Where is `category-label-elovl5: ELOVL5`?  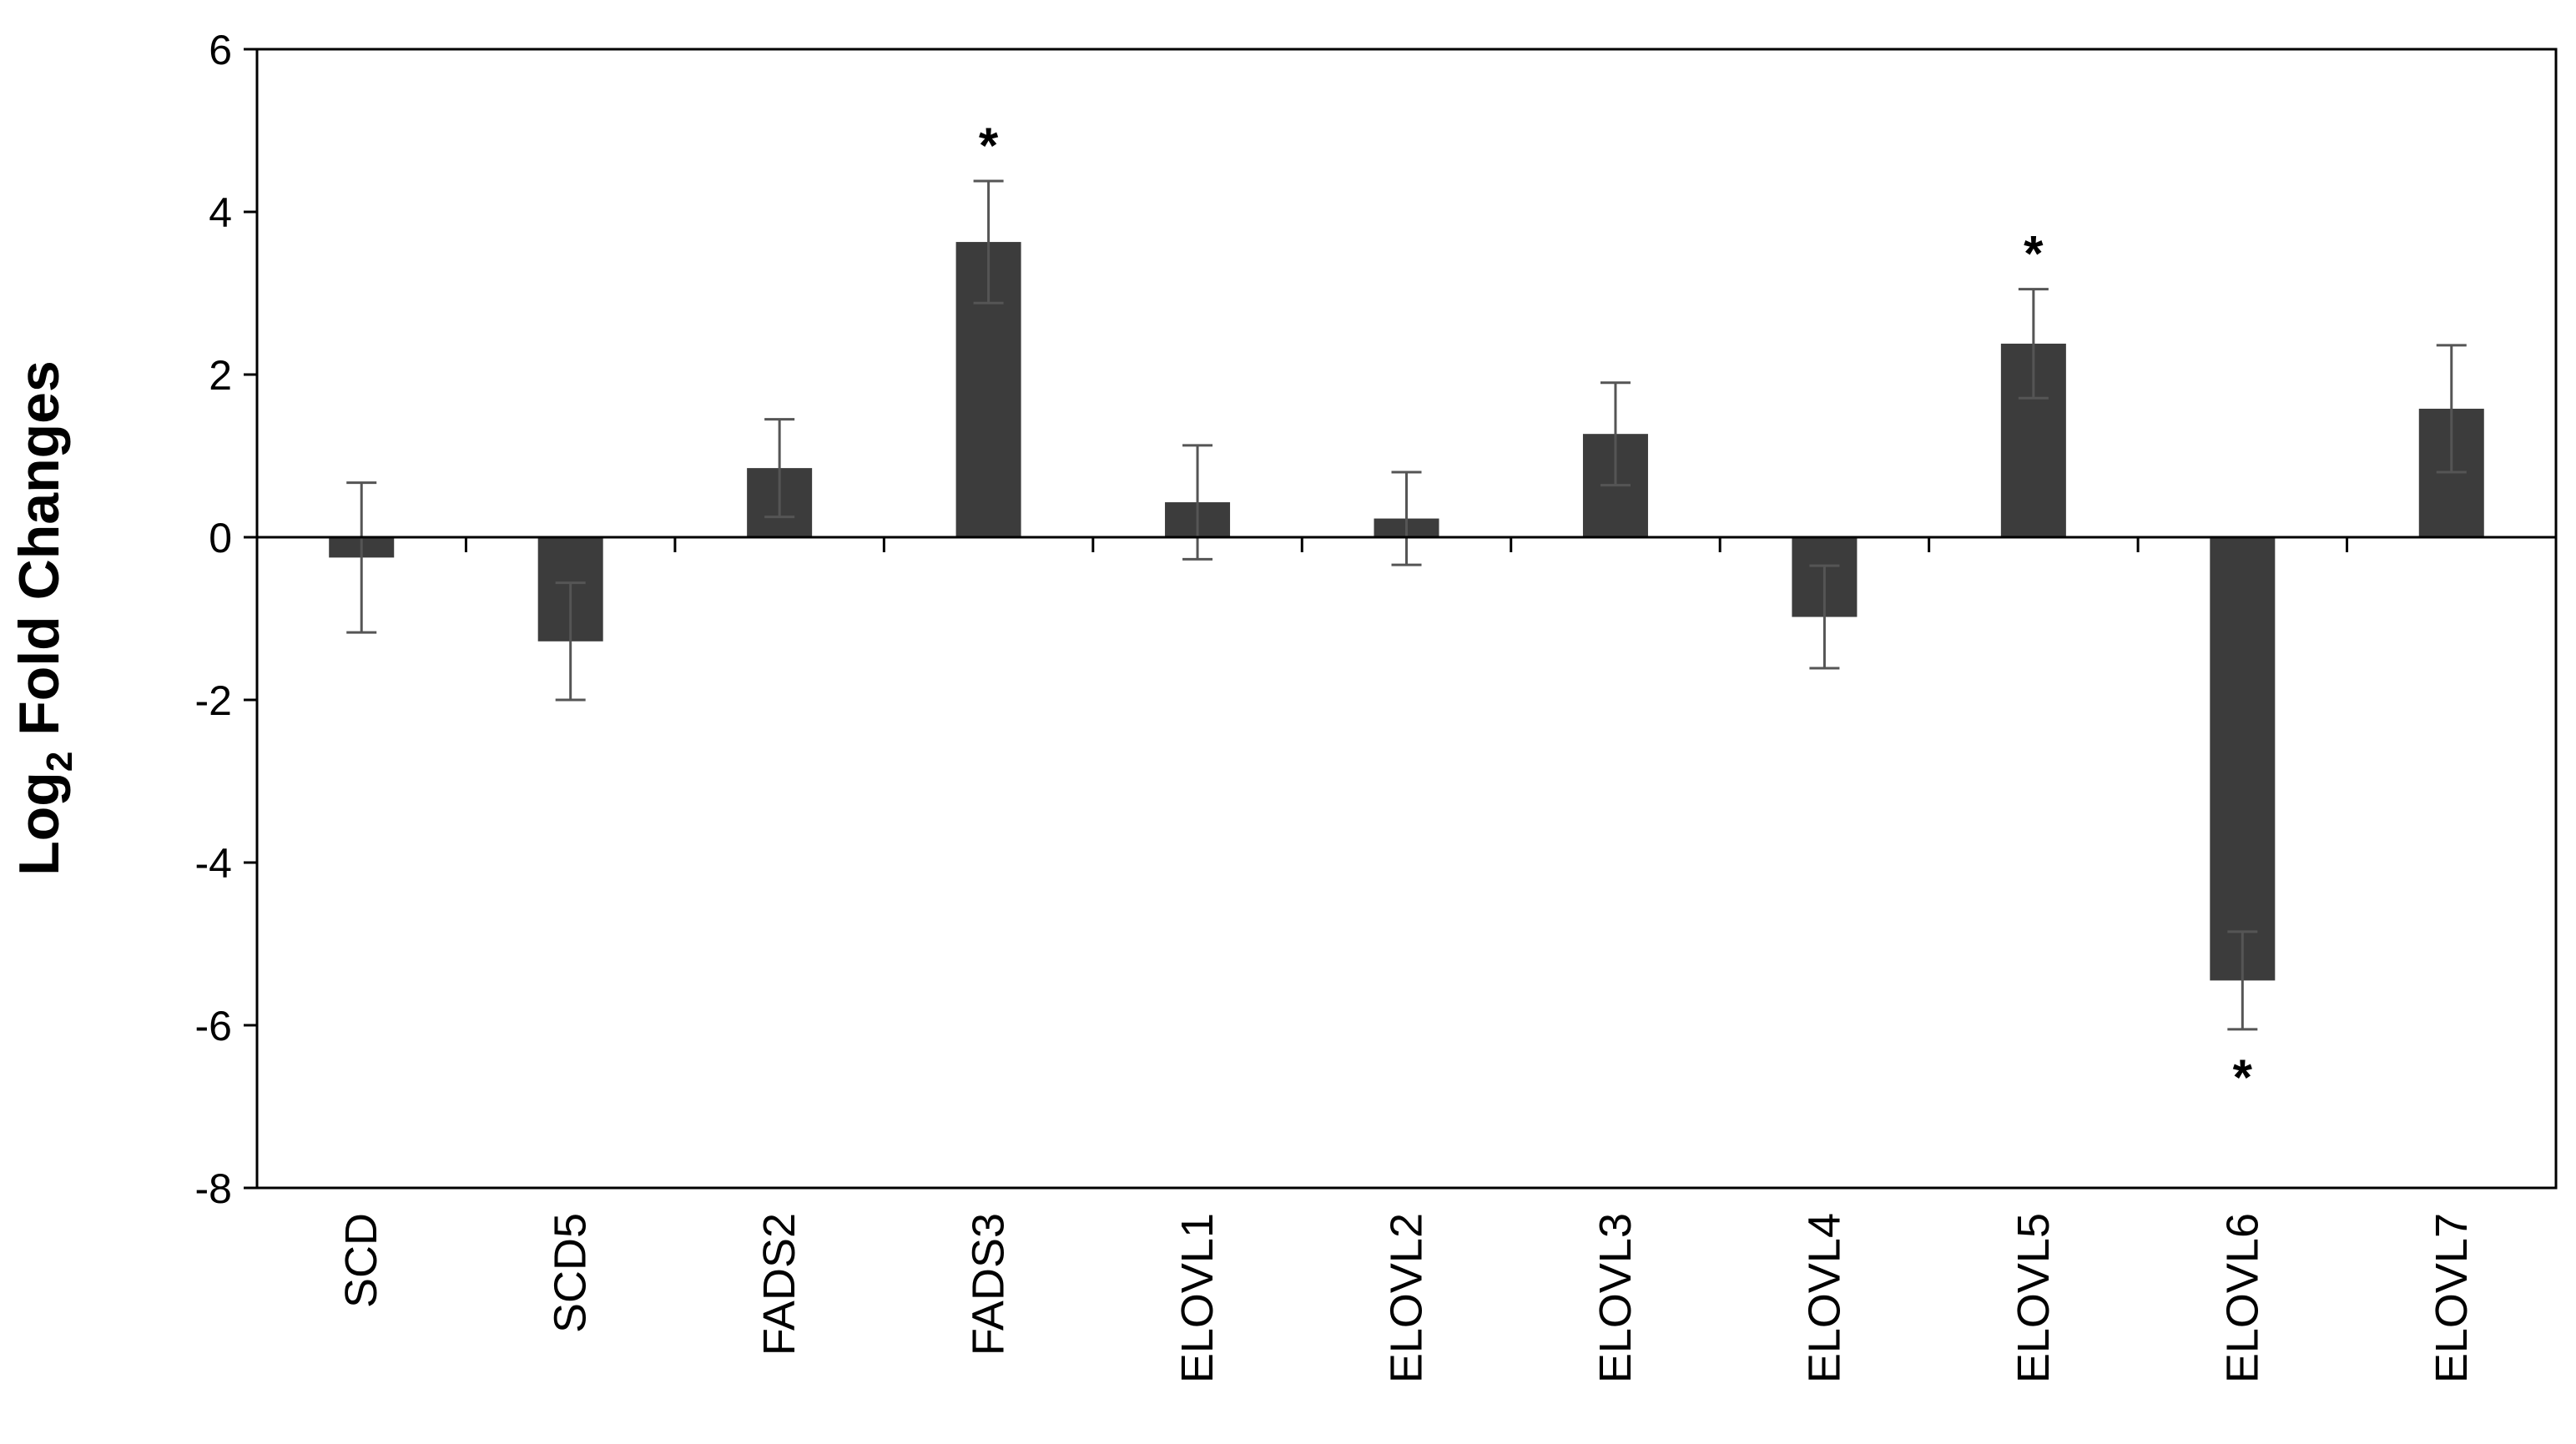 category-label-elovl5: ELOVL5 is located at coordinates (2034, 1298).